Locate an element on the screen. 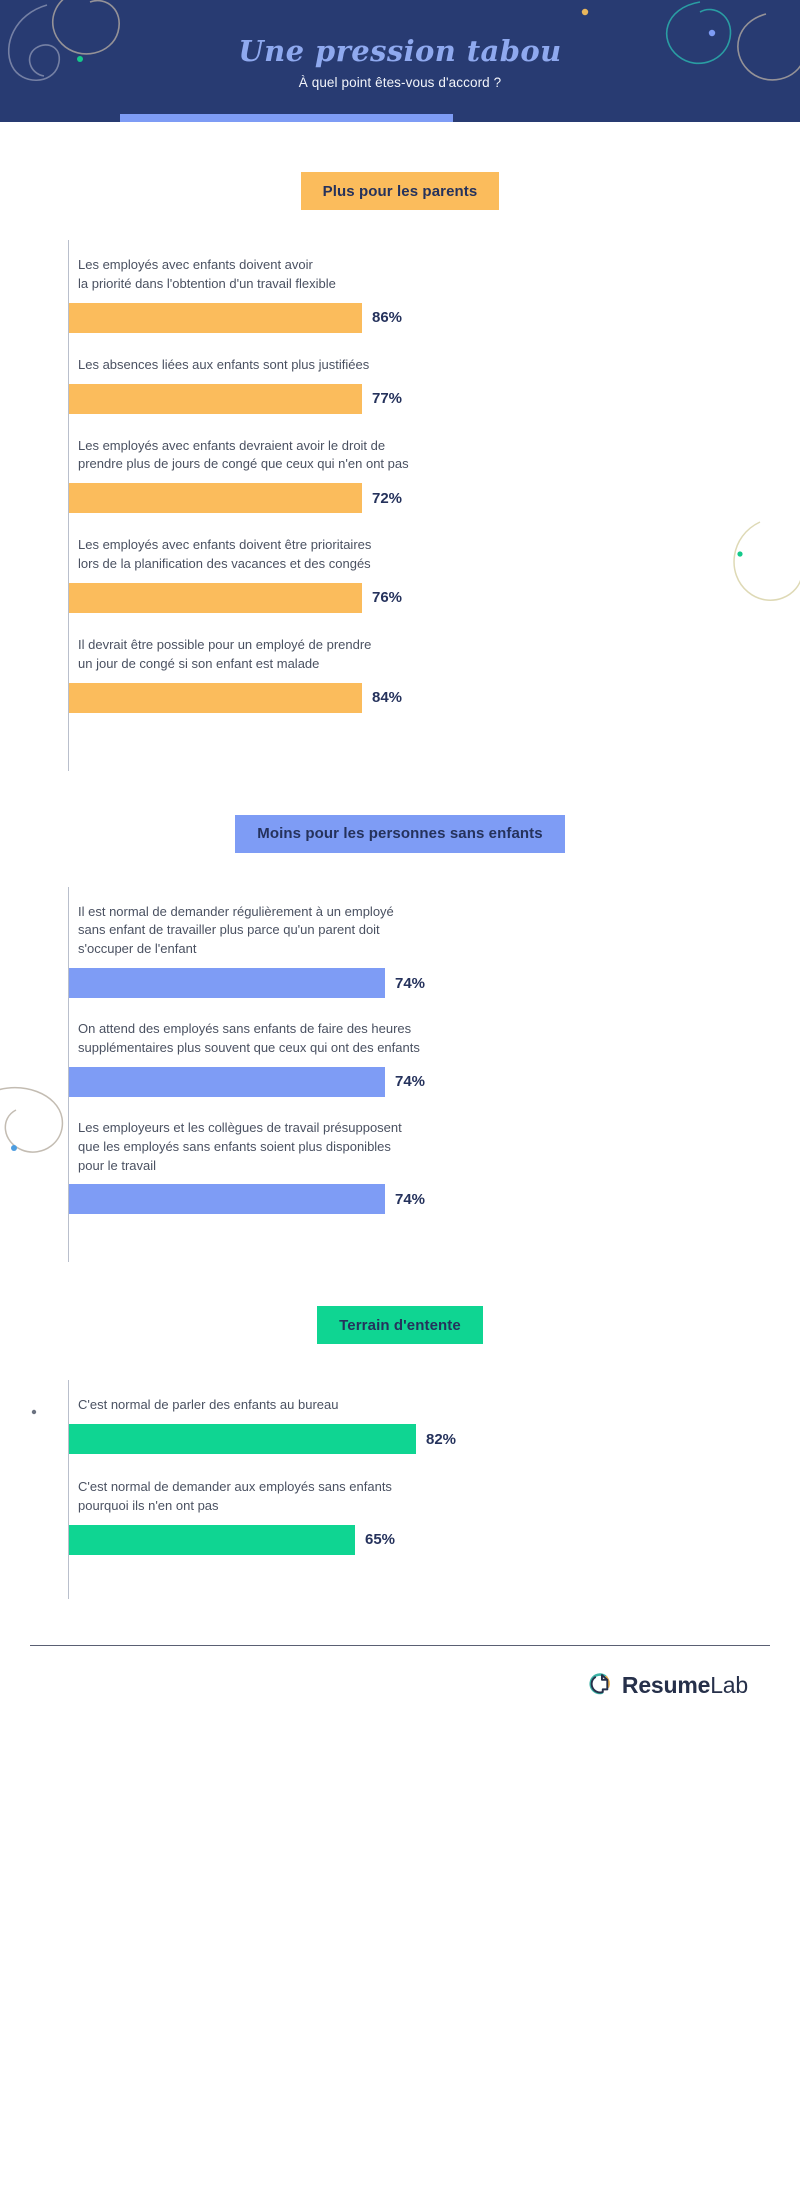  resumelab-logo-text: ResumeLab is located at coordinates (685, 1685).